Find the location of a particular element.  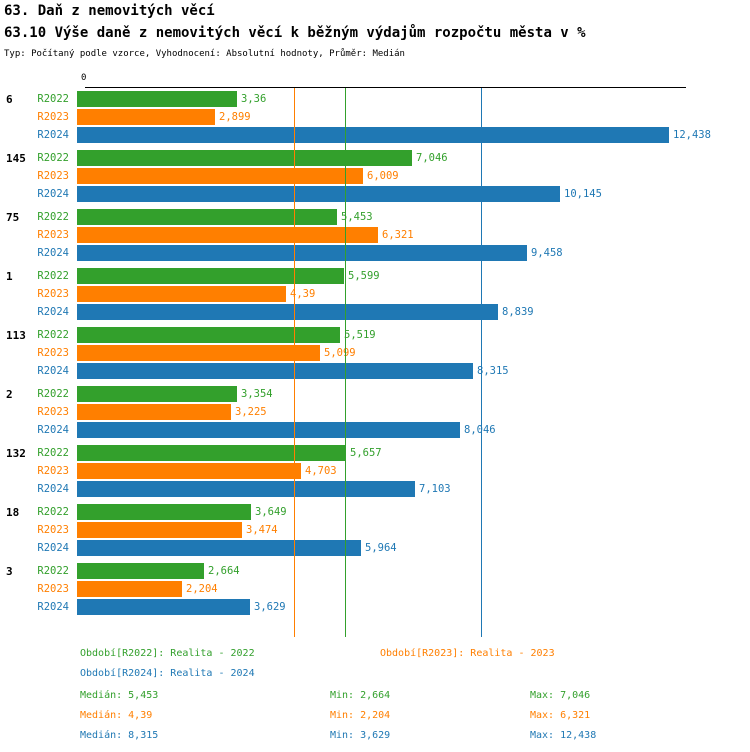

report-title: 63. Daň z nemovitých věcí is located at coordinates (109, 11).